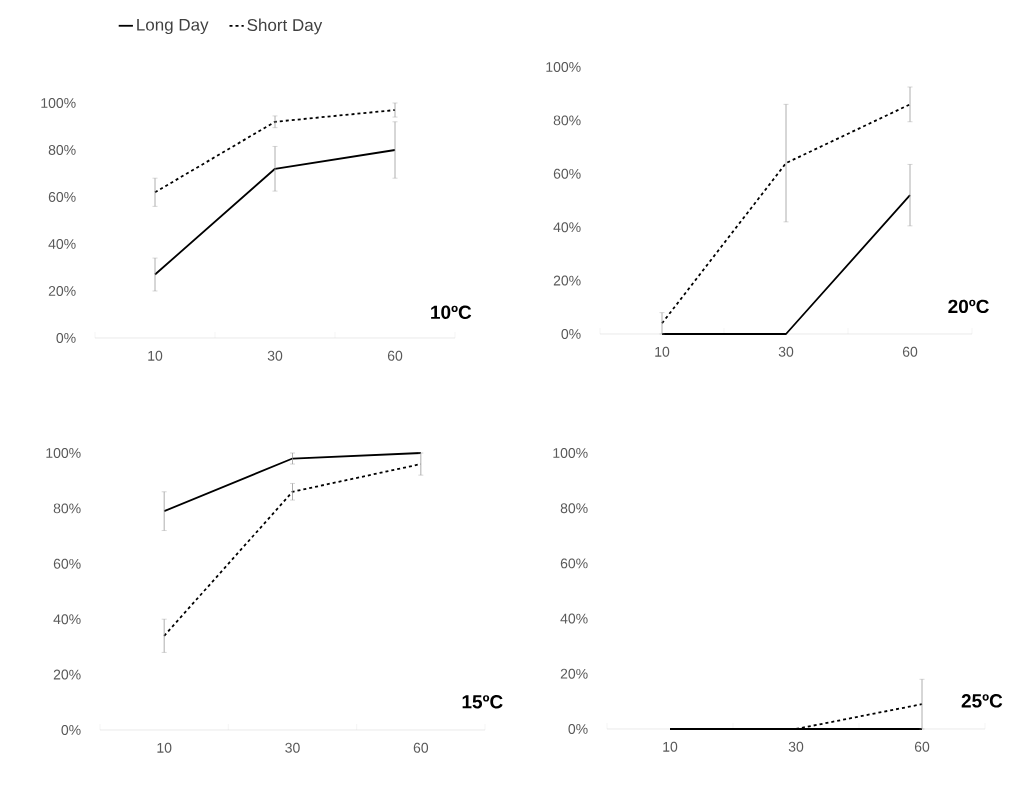 This screenshot has width=1023, height=811. I want to click on legend-label: Long Day, so click(173, 26).